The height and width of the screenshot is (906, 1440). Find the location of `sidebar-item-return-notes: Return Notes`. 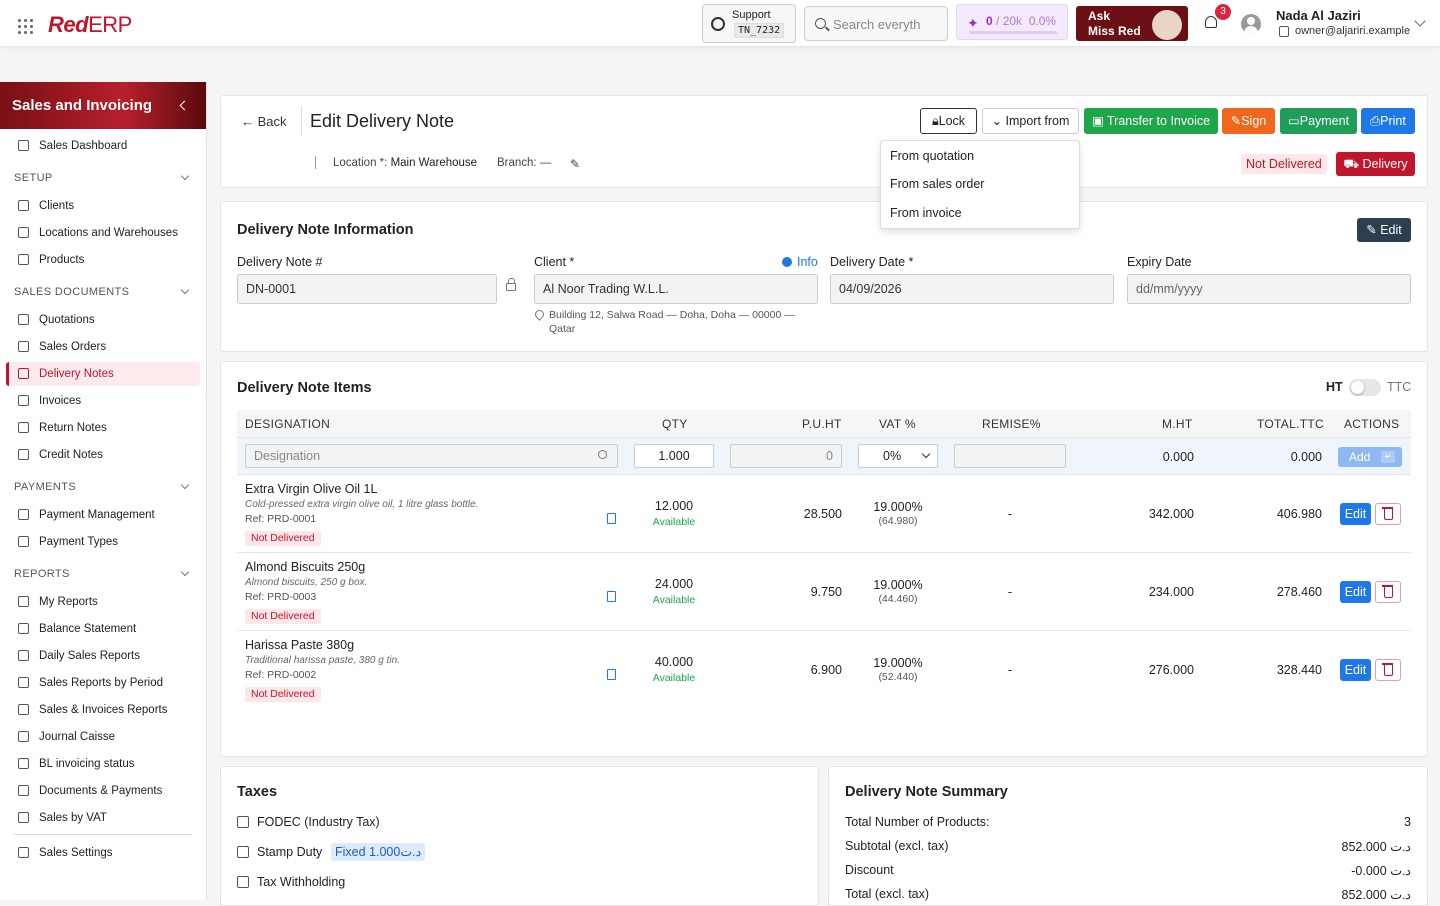

sidebar-item-return-notes: Return Notes is located at coordinates (103, 428).